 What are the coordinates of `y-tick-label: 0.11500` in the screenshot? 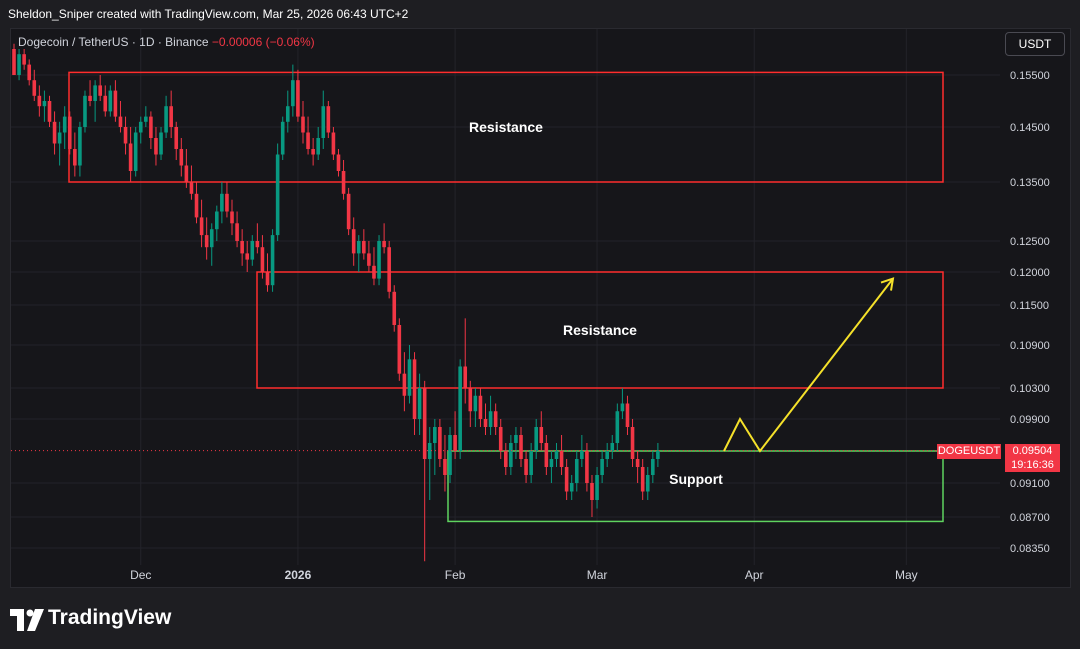 It's located at (1029, 306).